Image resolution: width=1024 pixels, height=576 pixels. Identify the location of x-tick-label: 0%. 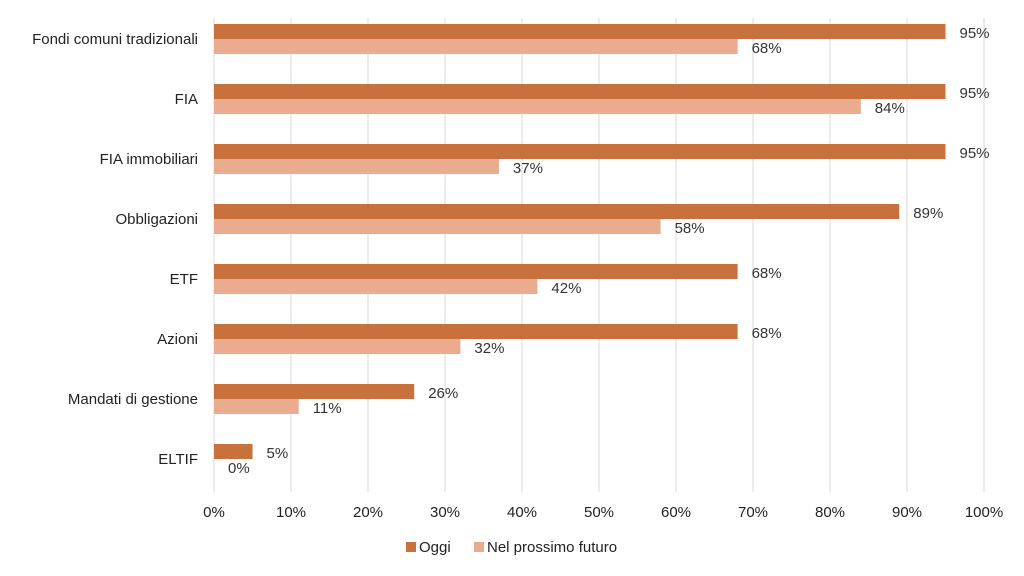
(214, 512).